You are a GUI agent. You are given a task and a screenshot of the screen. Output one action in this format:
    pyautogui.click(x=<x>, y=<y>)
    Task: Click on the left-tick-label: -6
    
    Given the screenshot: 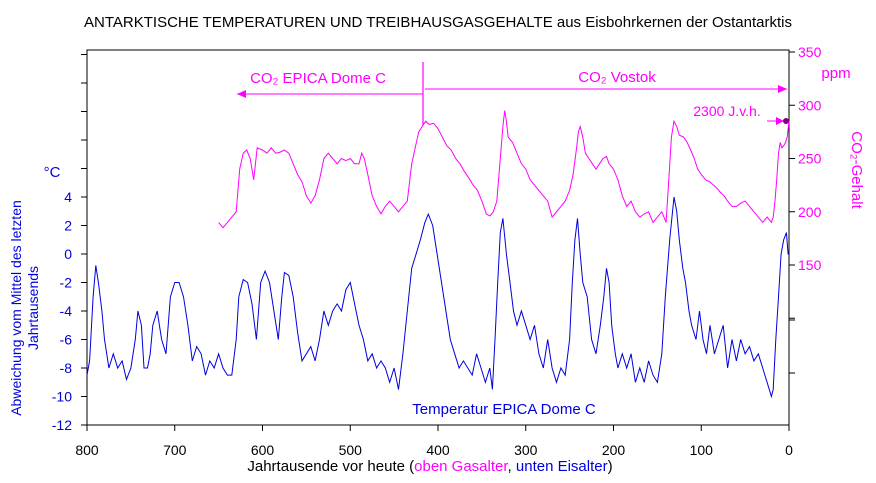 What is the action you would take?
    pyautogui.click(x=66, y=340)
    